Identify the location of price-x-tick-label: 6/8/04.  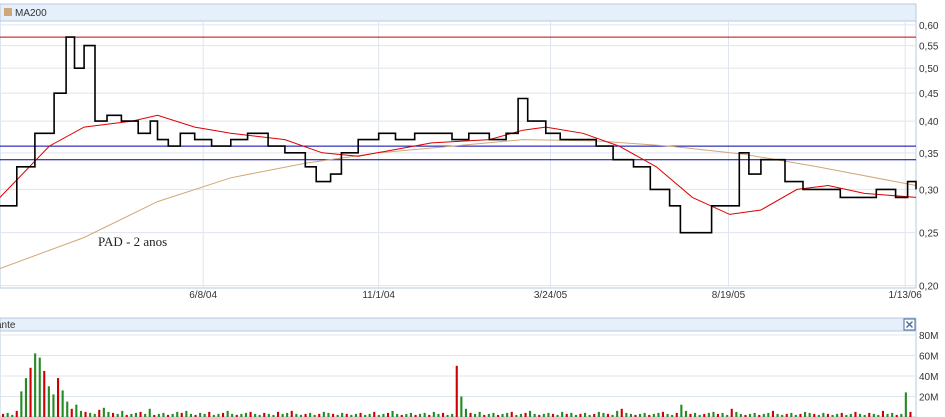
(203, 295).